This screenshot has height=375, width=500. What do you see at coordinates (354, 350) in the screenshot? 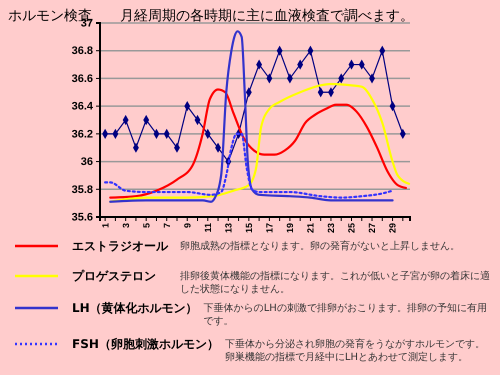
I see `text: 下垂体から分泌され卵胞の発育をうながすホルモンです。卵巣機能の指標で月経中にLHとあわせて測定します。` at bounding box center [354, 350].